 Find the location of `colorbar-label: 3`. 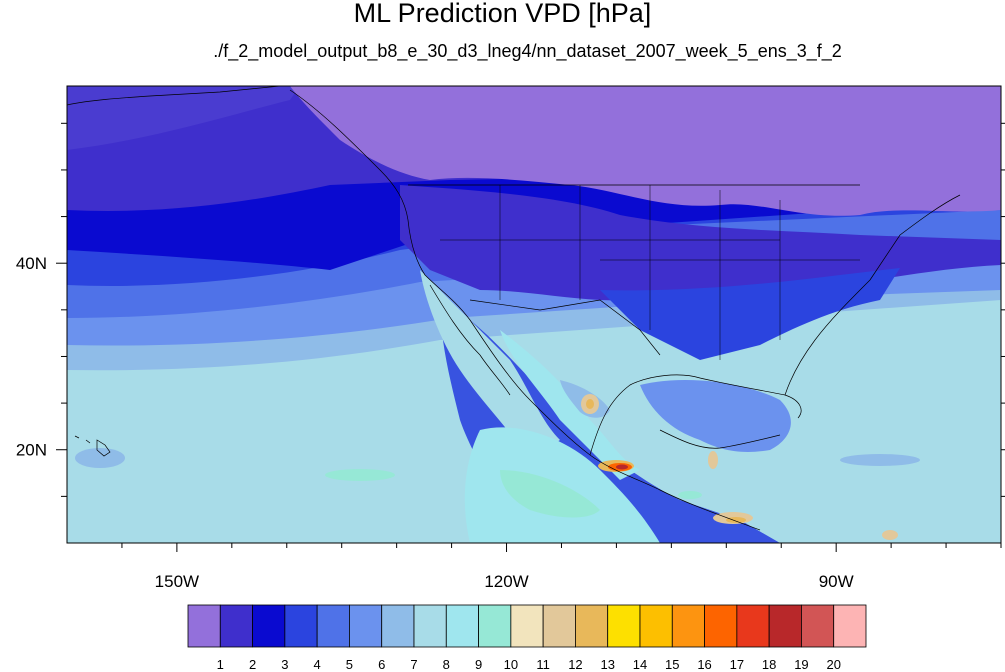

colorbar-label: 3 is located at coordinates (284, 664).